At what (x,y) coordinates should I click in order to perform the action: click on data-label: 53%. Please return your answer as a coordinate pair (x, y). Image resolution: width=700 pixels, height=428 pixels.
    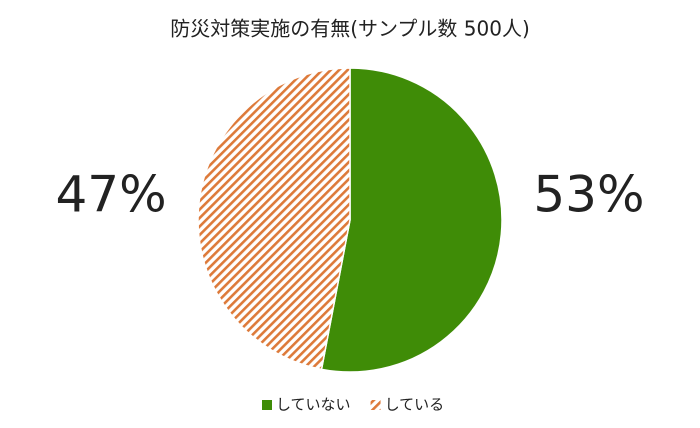
    Looking at the image, I should click on (588, 195).